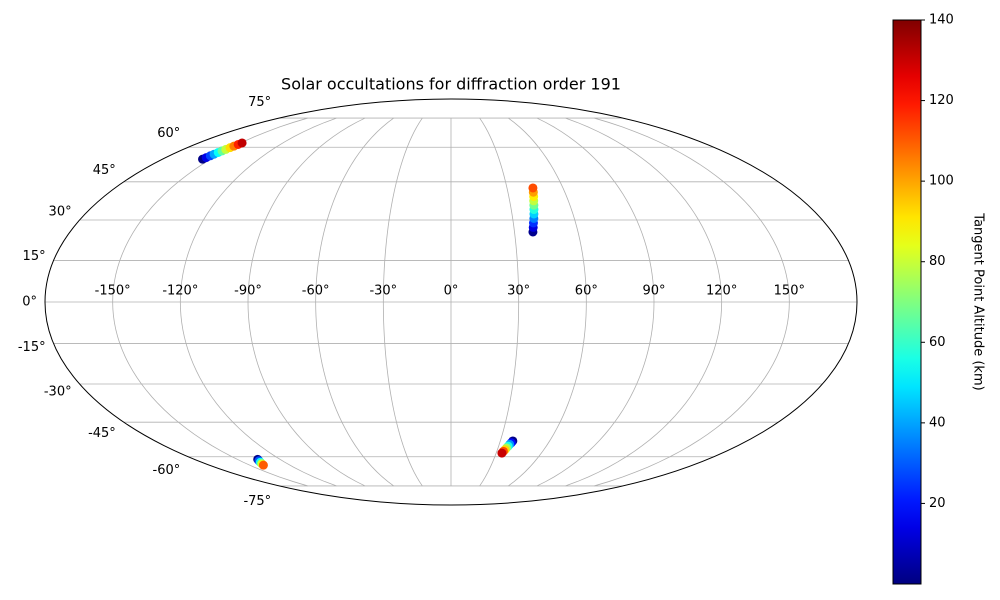 The width and height of the screenshot is (1000, 600). Describe the element at coordinates (937, 342) in the screenshot. I see `colorbar-tick-label: 60` at that location.